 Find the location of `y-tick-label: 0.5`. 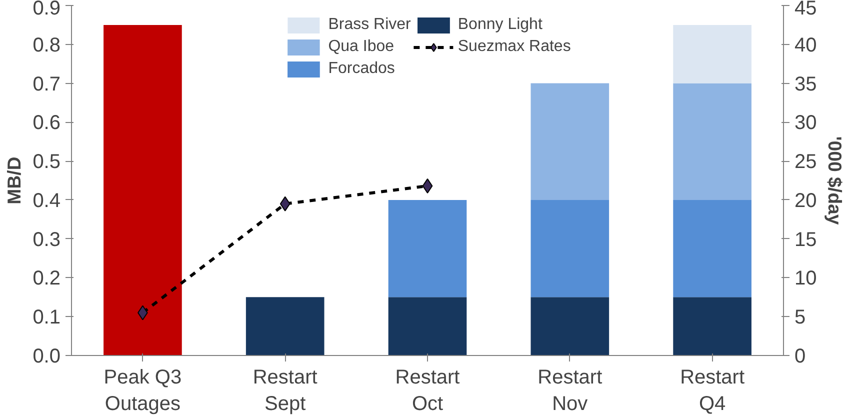

y-tick-label: 0.5 is located at coordinates (46, 162).